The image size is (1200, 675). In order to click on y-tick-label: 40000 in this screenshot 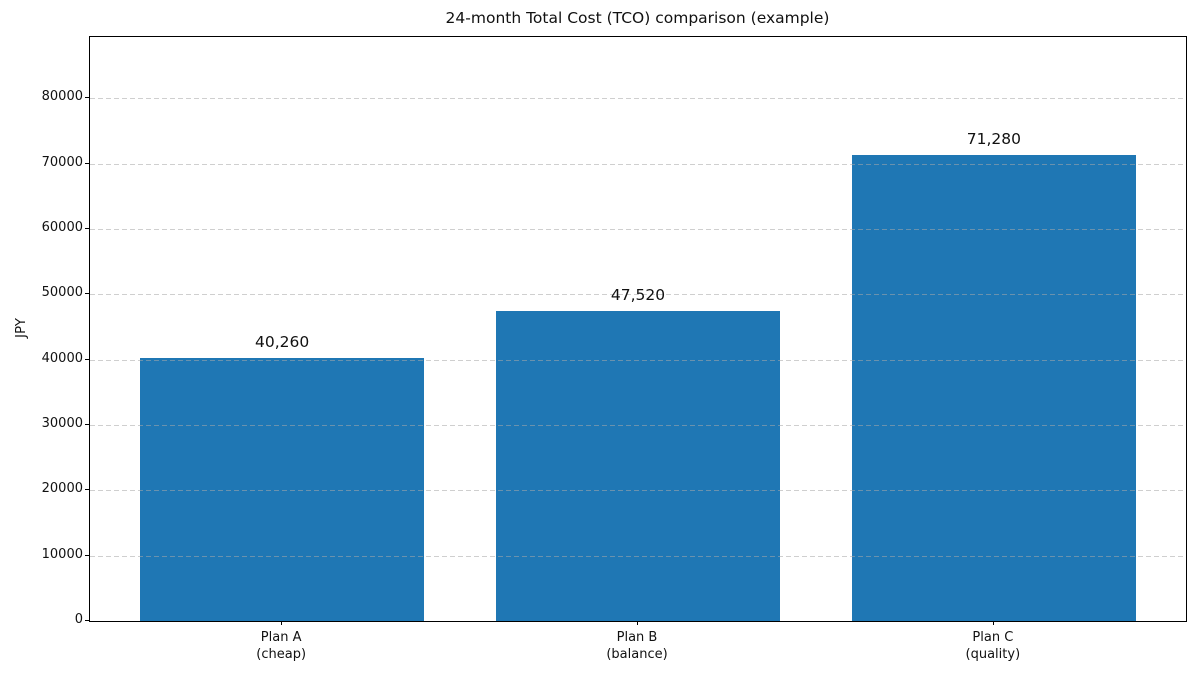, I will do `click(62, 358)`.